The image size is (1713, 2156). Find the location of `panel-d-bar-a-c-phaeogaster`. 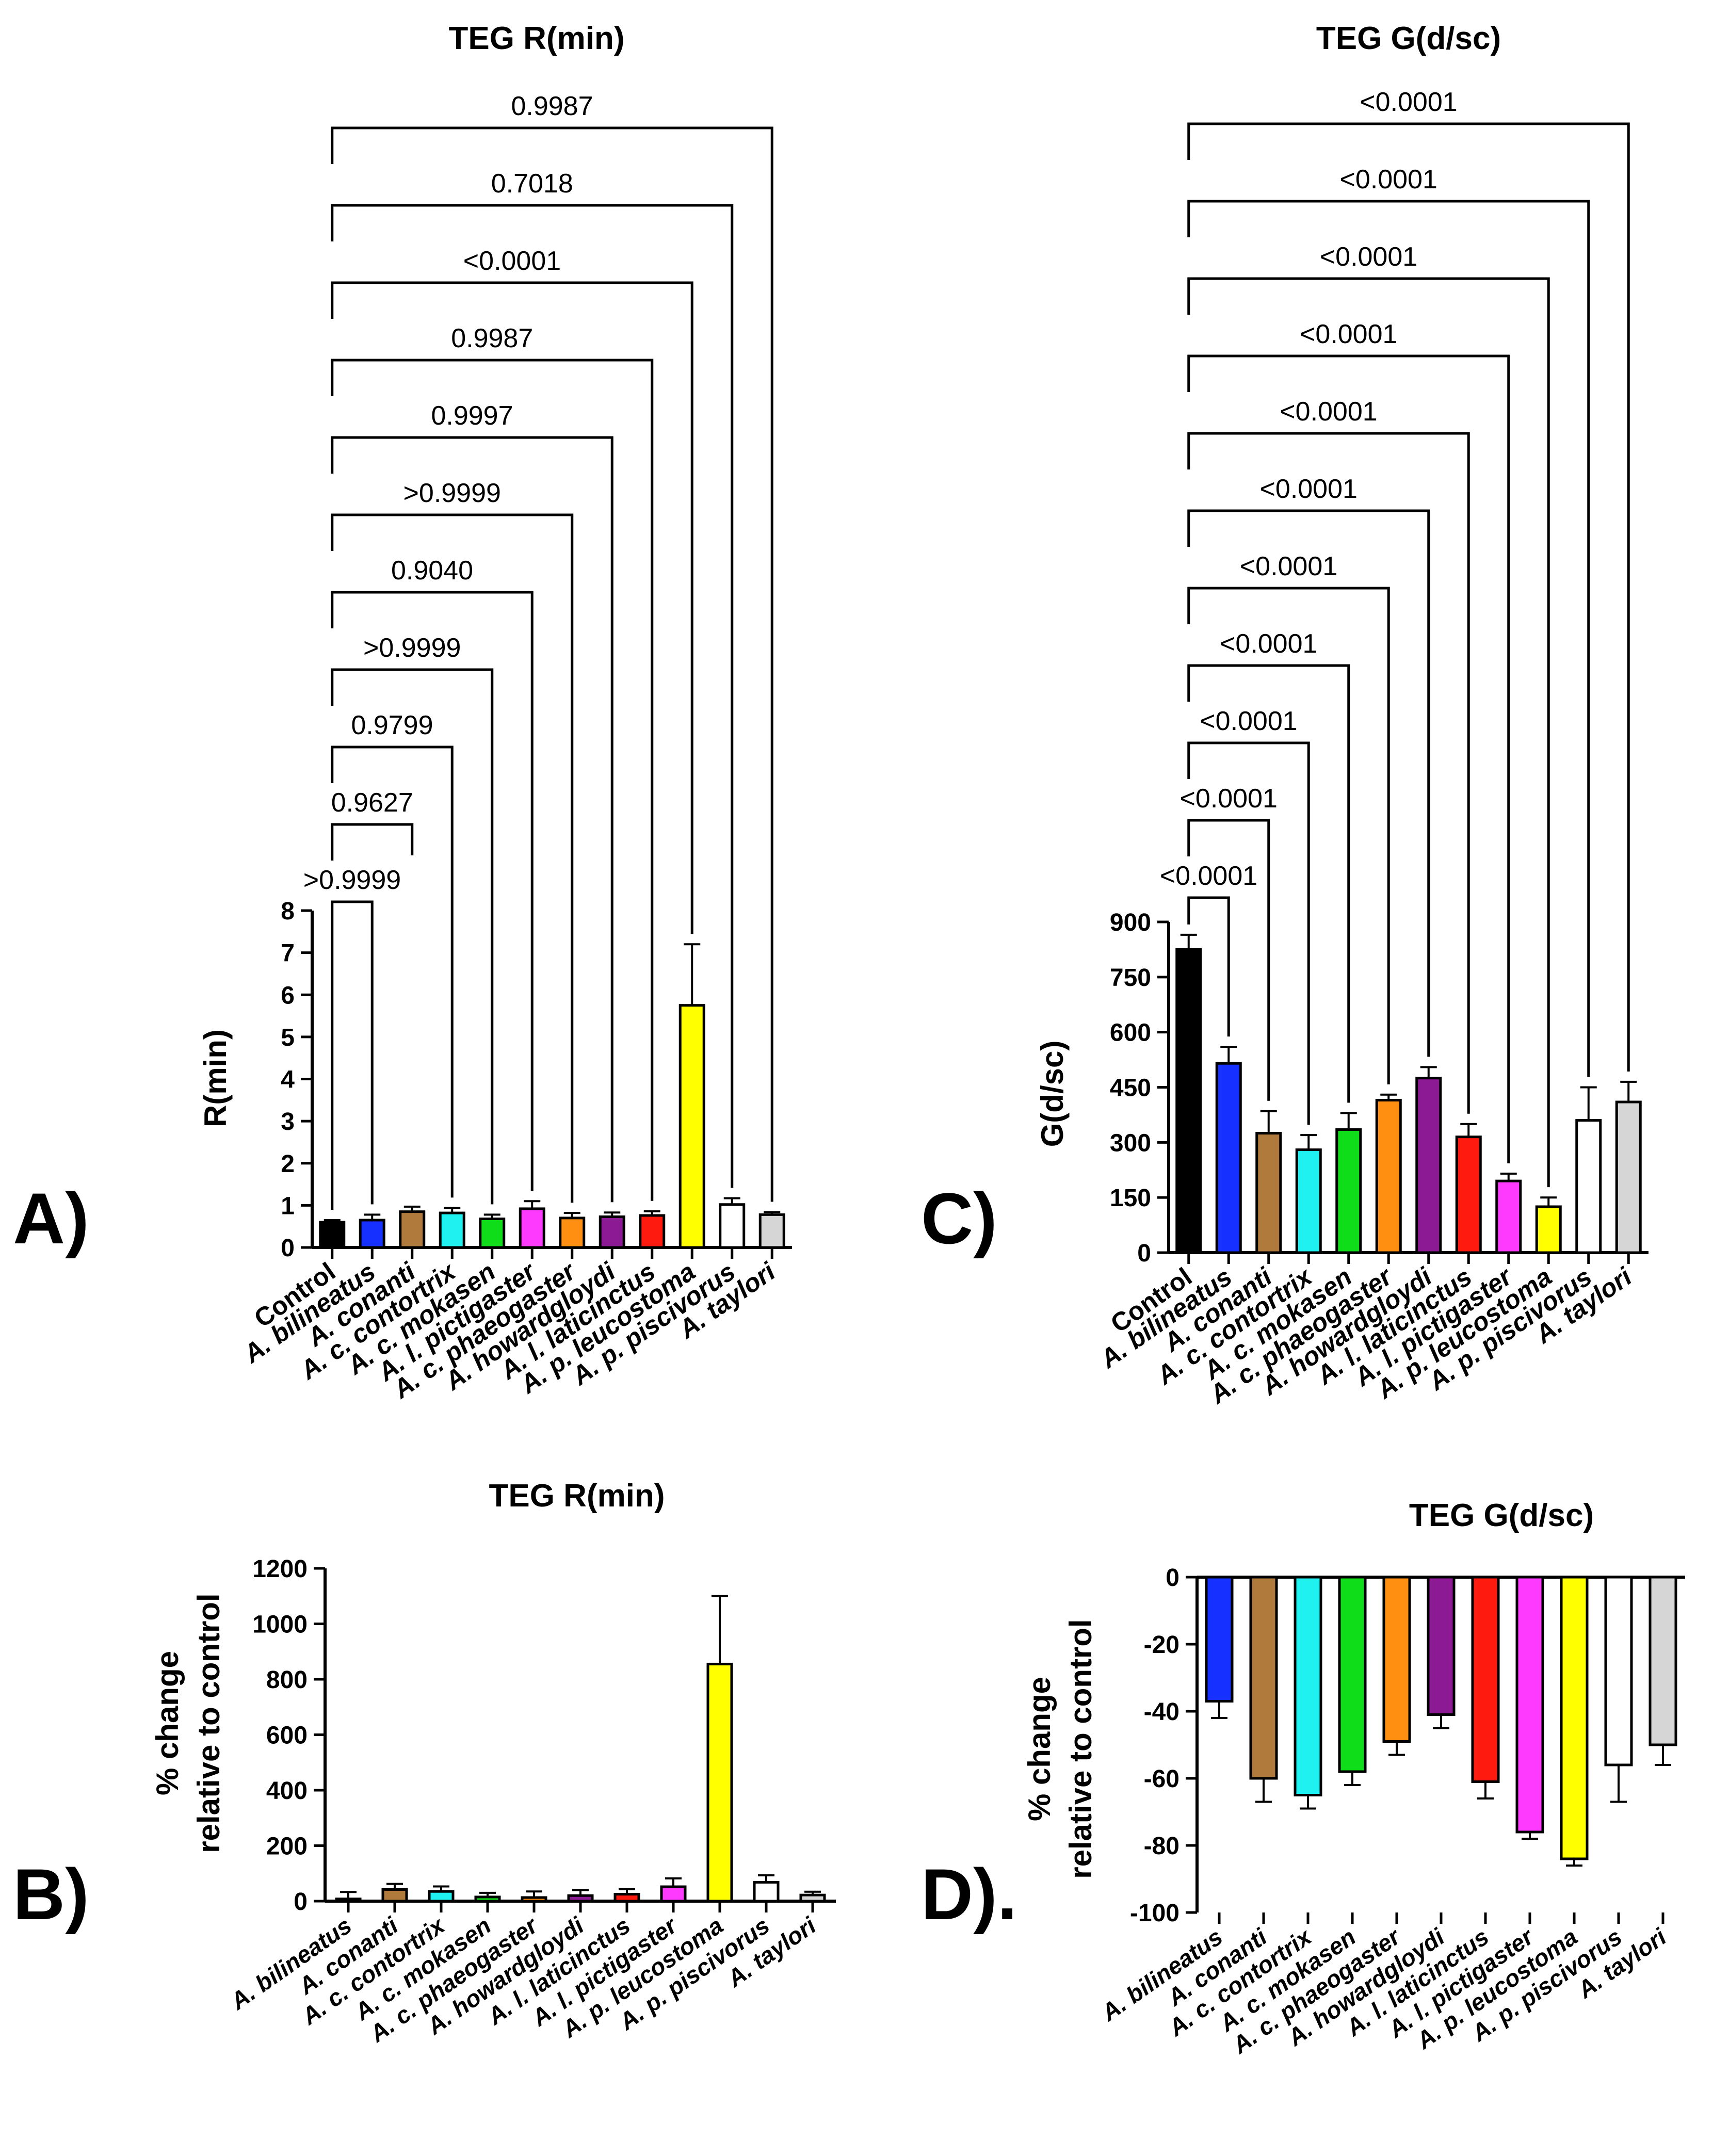

panel-d-bar-a-c-phaeogaster is located at coordinates (1396, 1659).